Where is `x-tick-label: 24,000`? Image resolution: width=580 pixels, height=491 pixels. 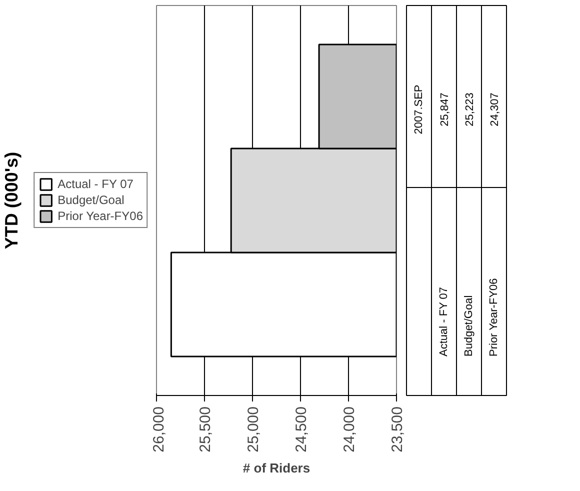 x-tick-label: 24,000 is located at coordinates (349, 429).